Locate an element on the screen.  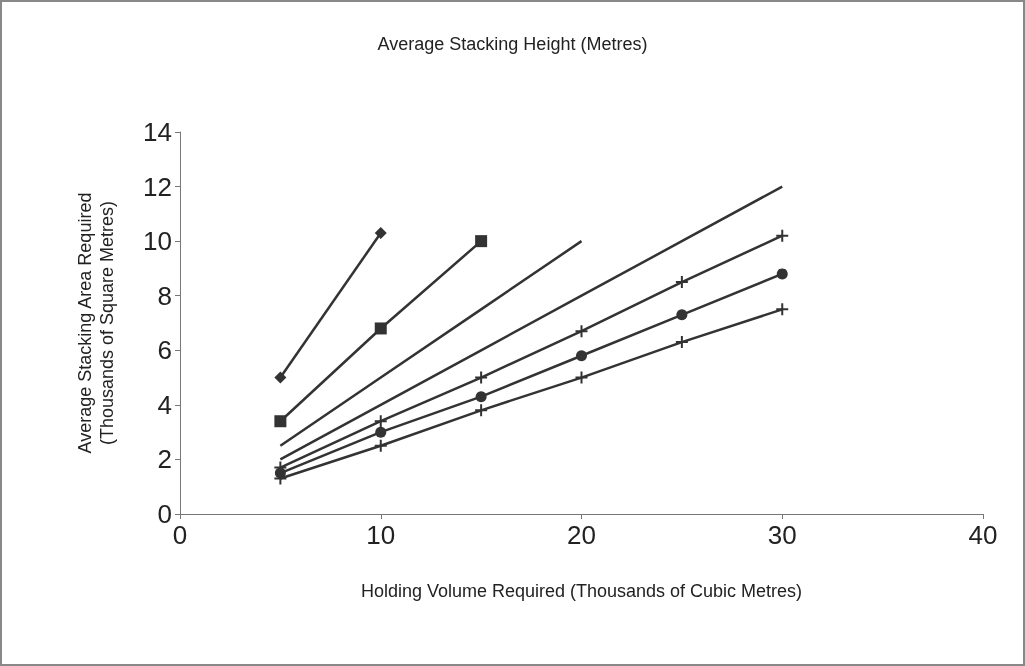
line-series is located at coordinates (431, 343).